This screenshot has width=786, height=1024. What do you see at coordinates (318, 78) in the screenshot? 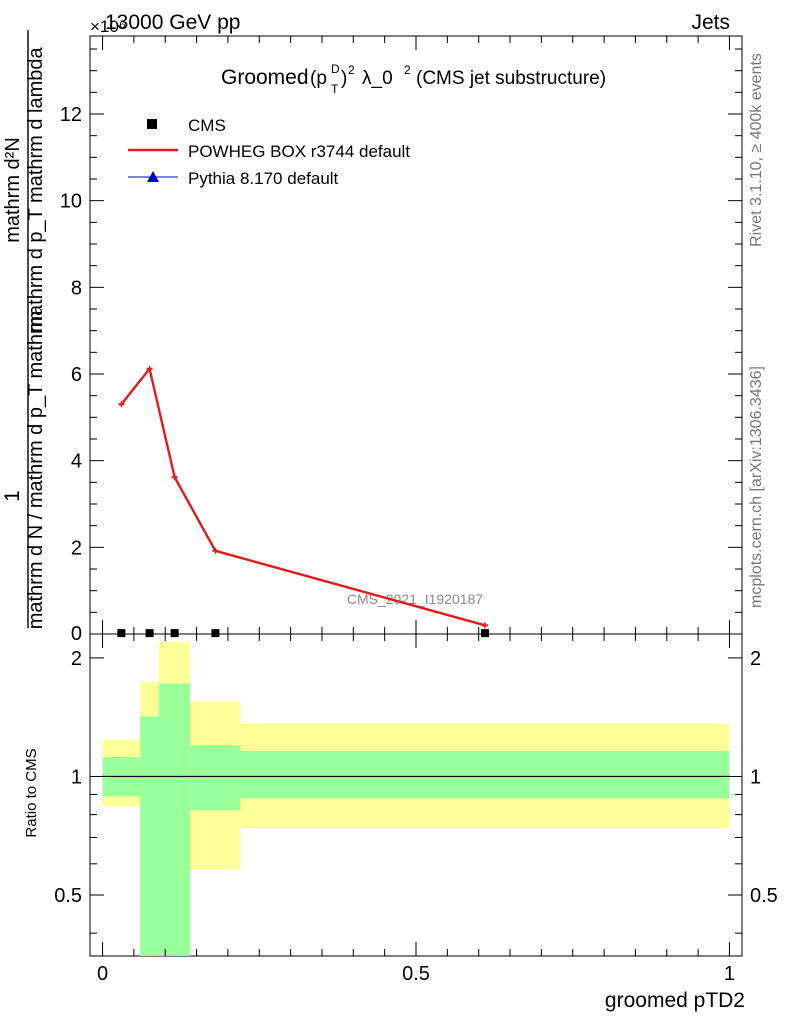
I see `plot-title-paren-open: (p` at bounding box center [318, 78].